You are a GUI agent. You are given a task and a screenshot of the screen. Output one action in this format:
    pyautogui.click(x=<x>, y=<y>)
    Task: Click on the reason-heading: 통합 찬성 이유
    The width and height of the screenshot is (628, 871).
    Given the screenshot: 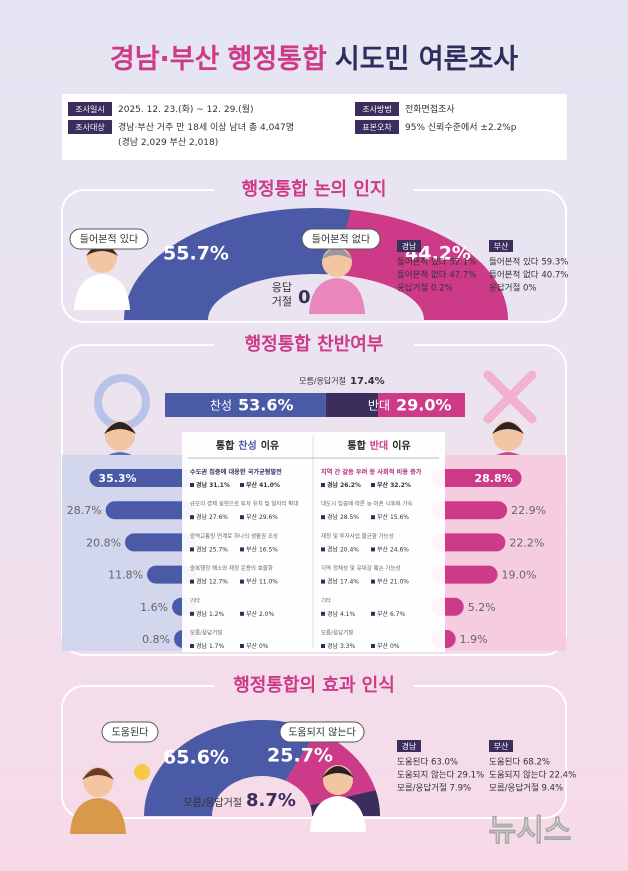 What is the action you would take?
    pyautogui.click(x=247, y=445)
    